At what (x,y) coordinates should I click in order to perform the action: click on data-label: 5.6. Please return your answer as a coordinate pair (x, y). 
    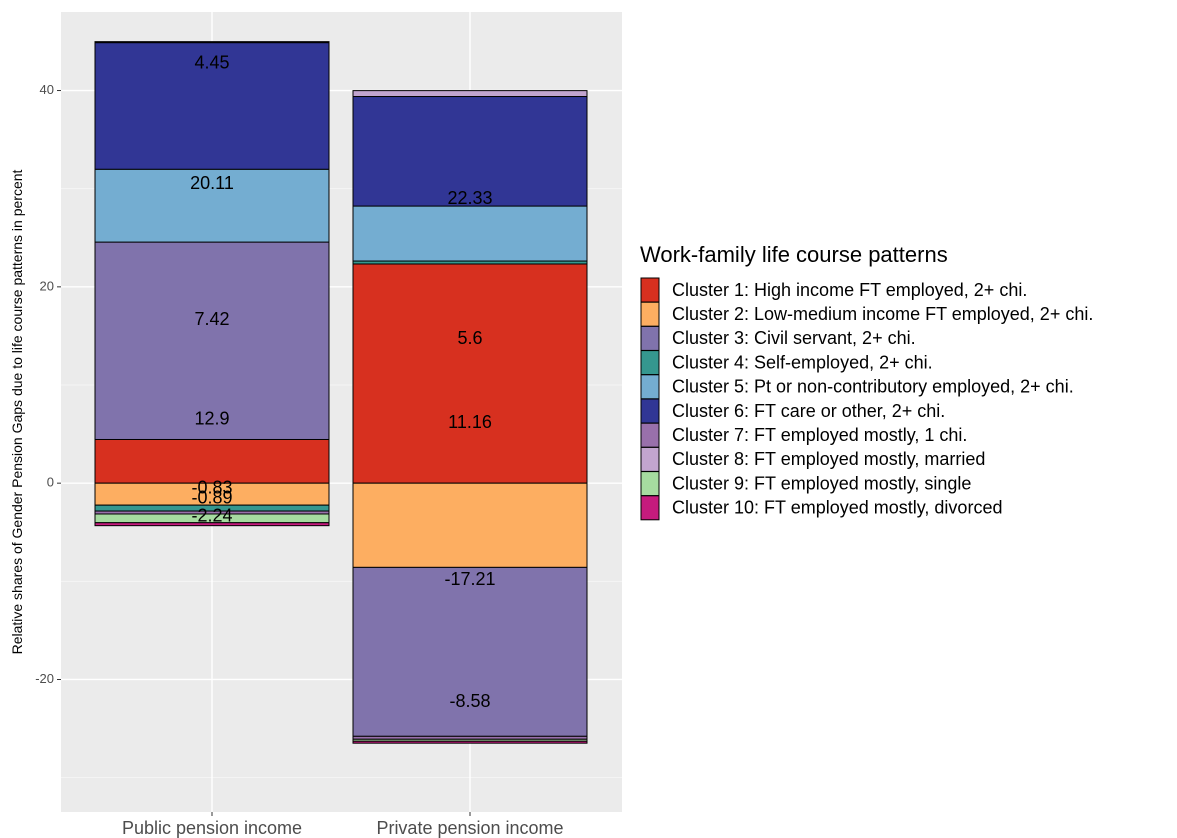
    Looking at the image, I should click on (469, 338).